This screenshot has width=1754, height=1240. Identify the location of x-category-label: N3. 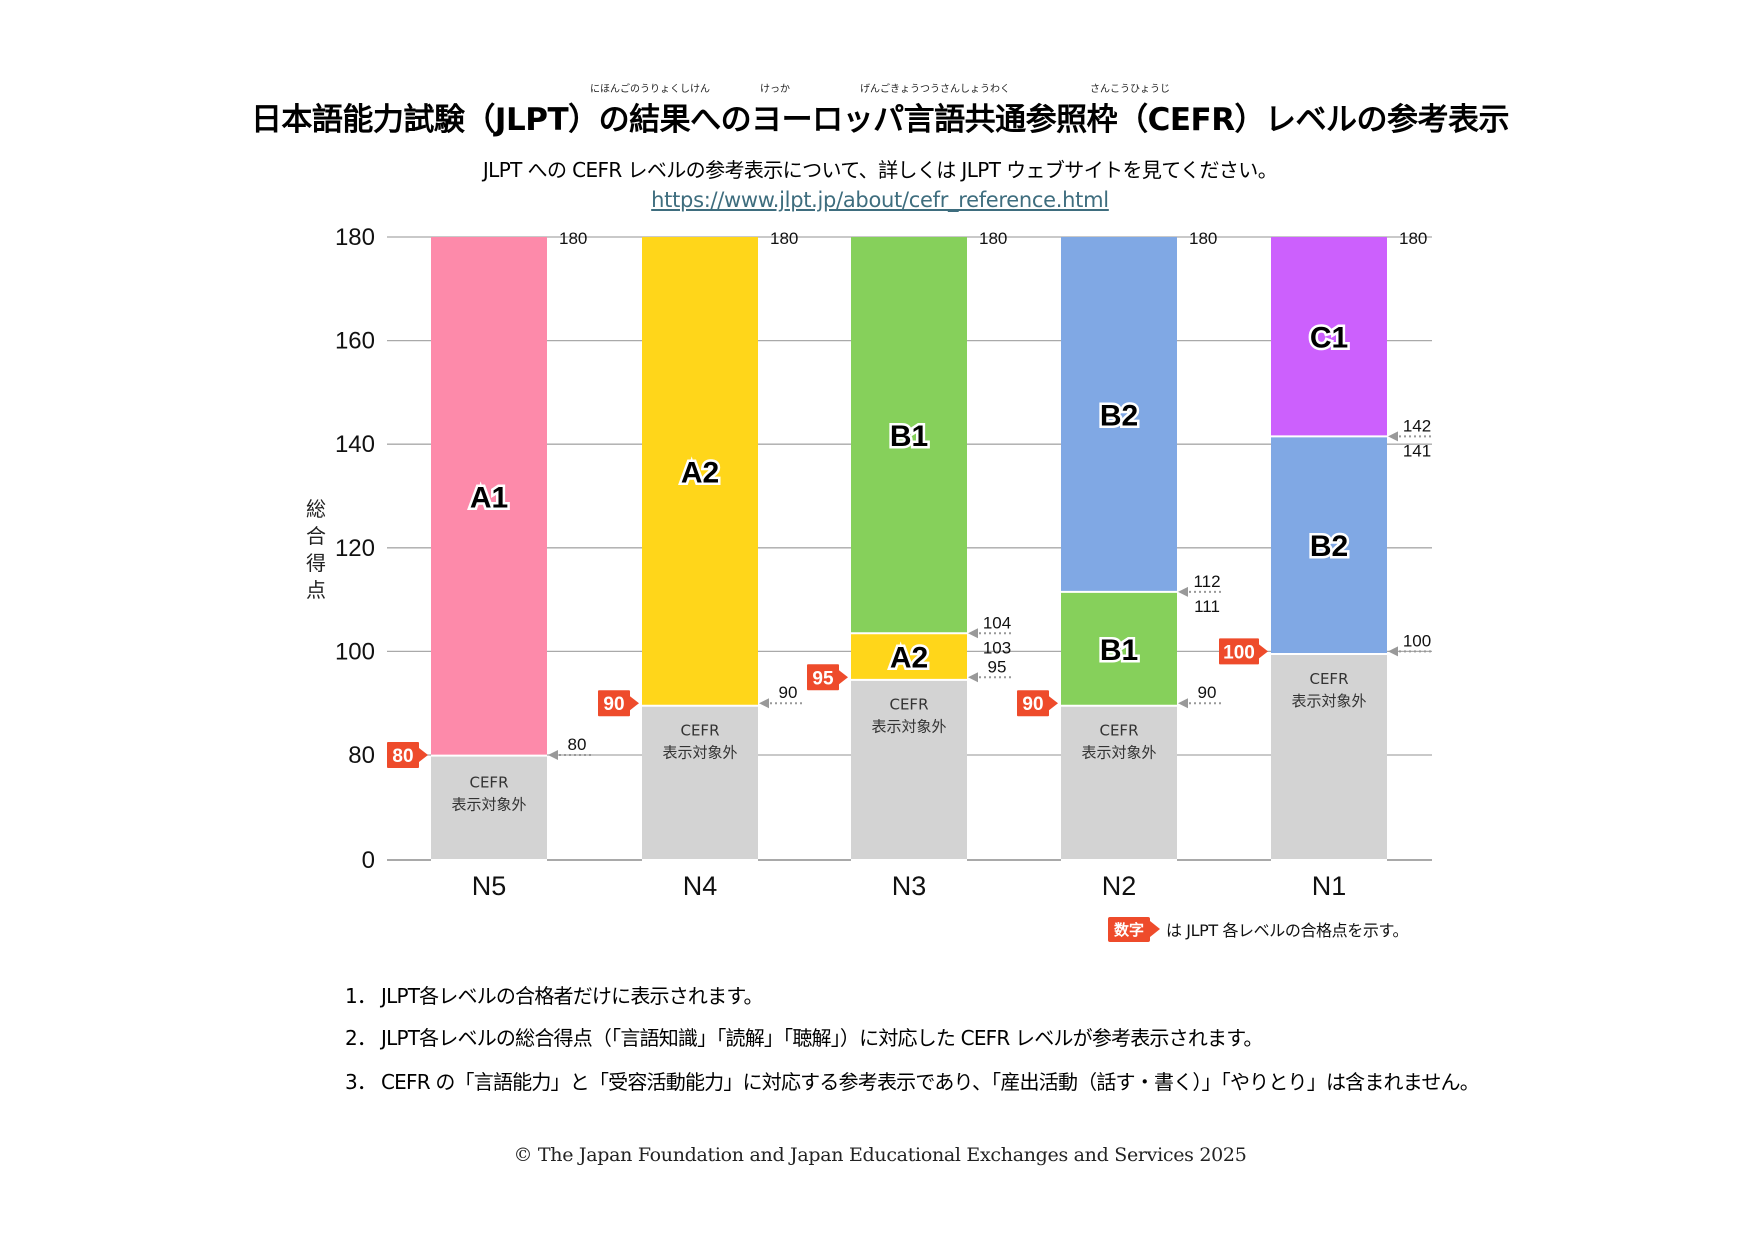
(909, 886).